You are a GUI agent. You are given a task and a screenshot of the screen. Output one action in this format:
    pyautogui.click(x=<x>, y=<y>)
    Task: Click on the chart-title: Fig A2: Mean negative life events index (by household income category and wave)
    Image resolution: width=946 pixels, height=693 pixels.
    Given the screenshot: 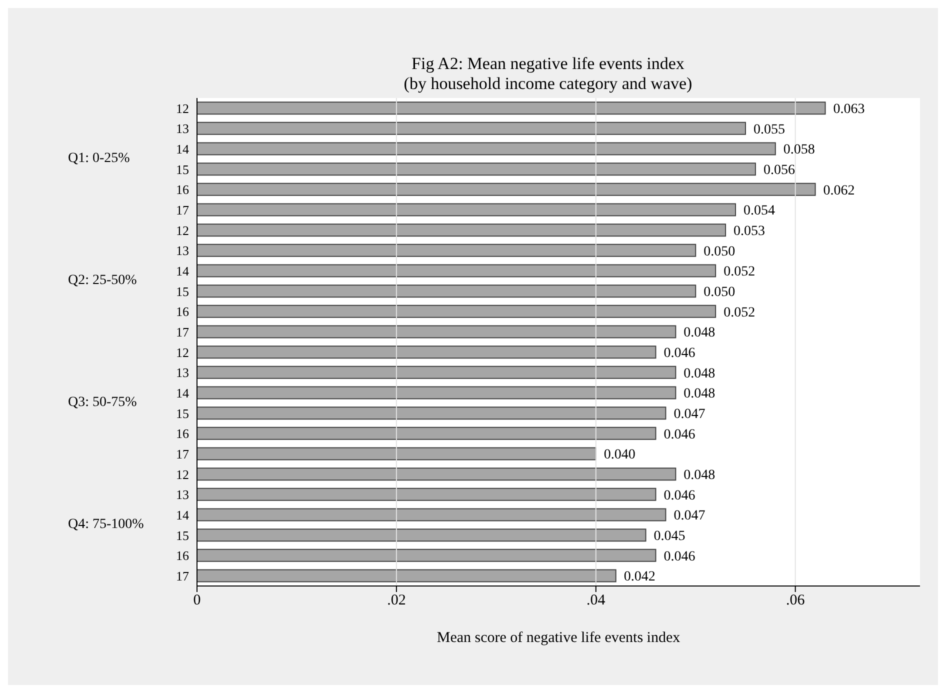 What is the action you would take?
    pyautogui.click(x=548, y=74)
    